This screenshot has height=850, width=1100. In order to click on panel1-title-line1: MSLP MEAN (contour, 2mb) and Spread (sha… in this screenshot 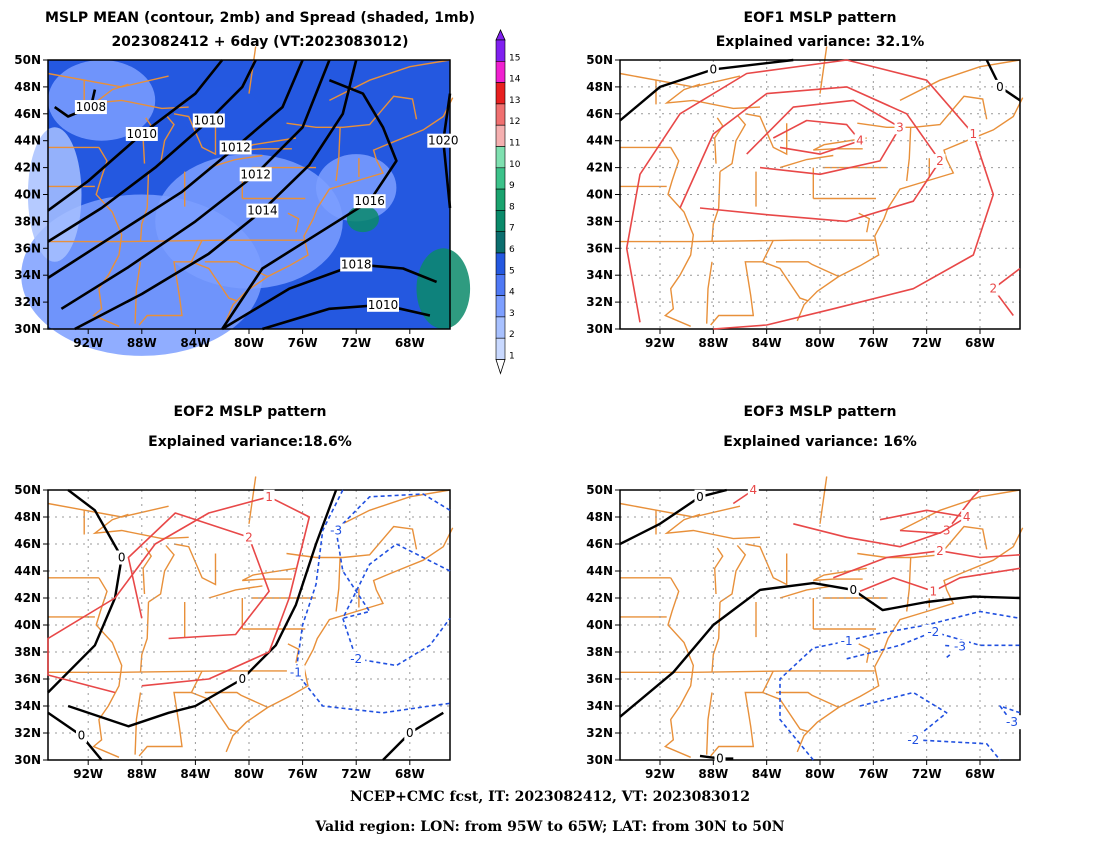, I will do `click(260, 18)`.